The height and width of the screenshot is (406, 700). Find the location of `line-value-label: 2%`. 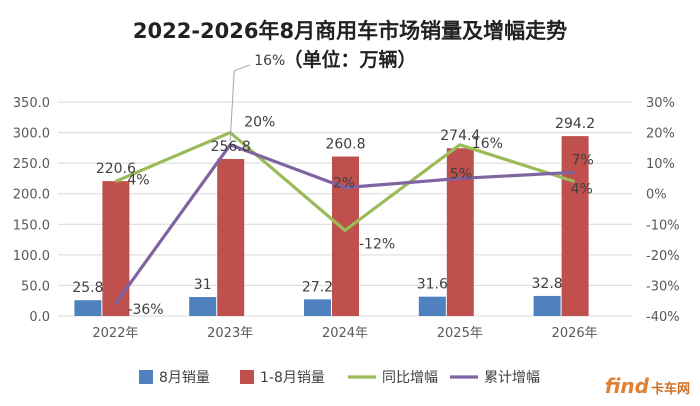

line-value-label: 2% is located at coordinates (344, 184).